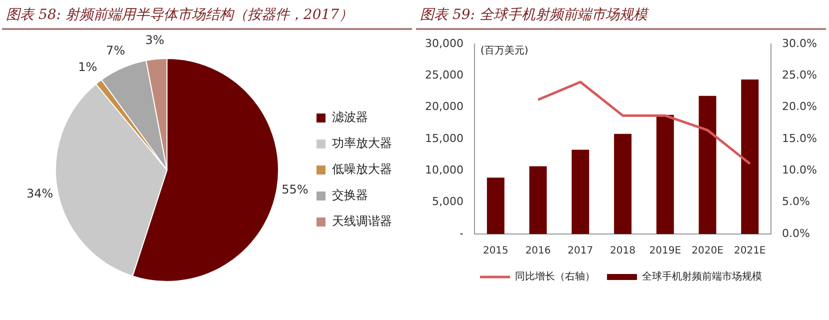  I want to click on x-tick-label: 2017, so click(581, 251).